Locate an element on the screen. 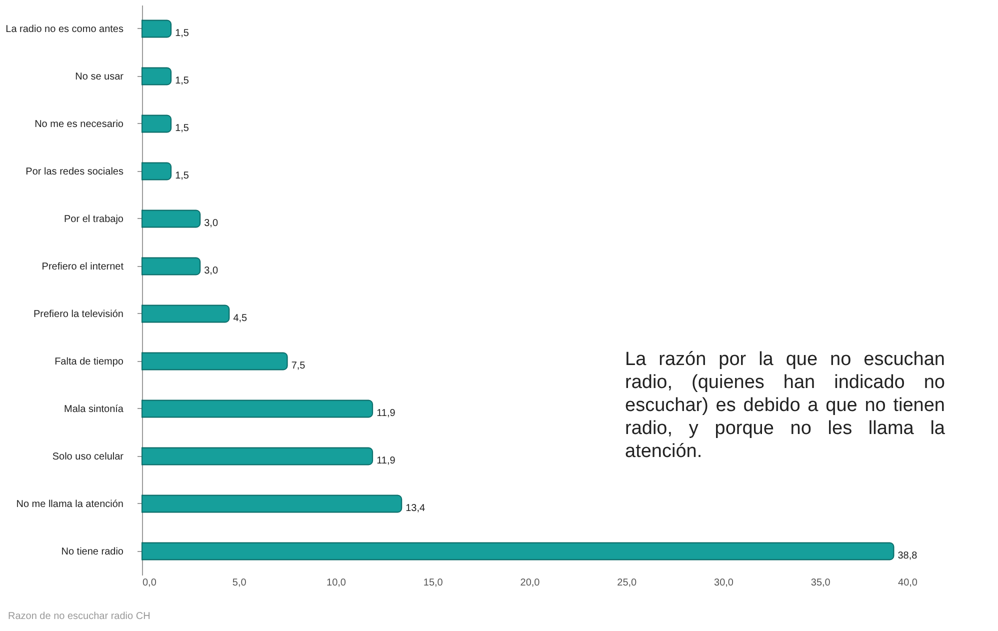 This screenshot has width=998, height=631. x-tick-label: 25,0 is located at coordinates (627, 583).